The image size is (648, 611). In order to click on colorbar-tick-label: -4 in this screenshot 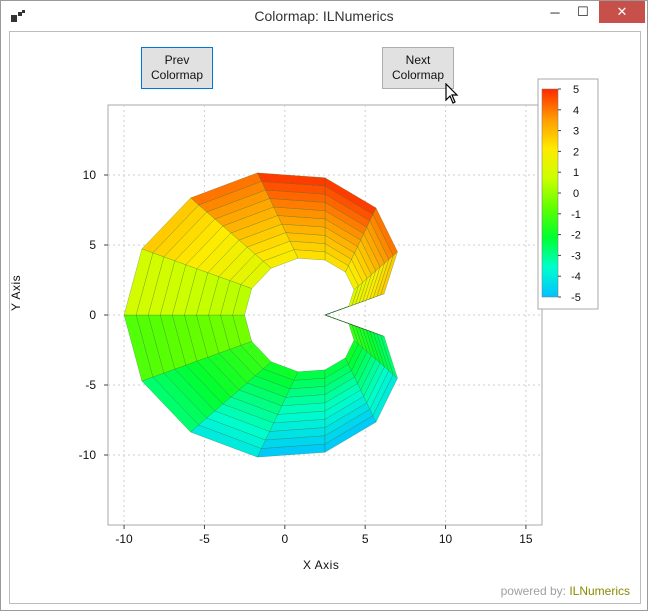, I will do `click(576, 277)`.